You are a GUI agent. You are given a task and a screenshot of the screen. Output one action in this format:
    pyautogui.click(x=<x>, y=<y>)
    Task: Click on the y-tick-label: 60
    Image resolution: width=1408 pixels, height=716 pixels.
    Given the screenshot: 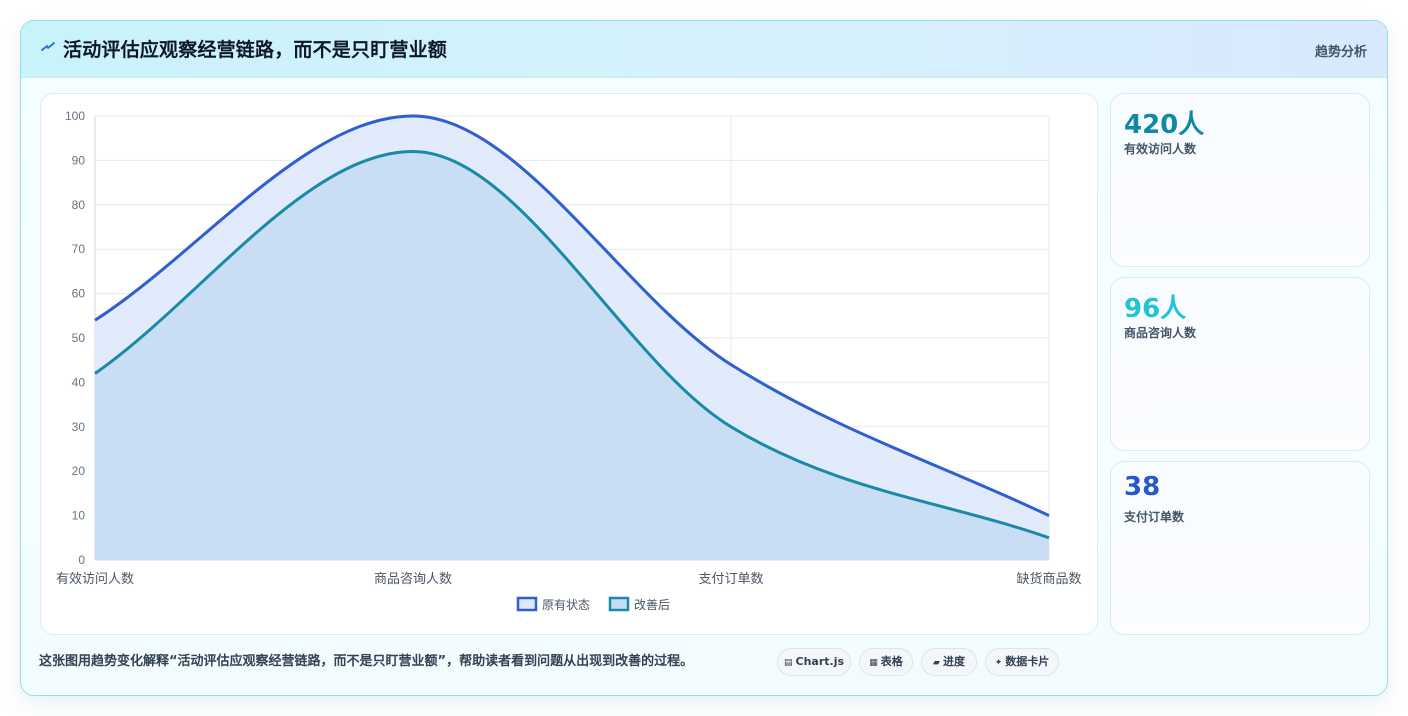 What is the action you would take?
    pyautogui.click(x=79, y=294)
    